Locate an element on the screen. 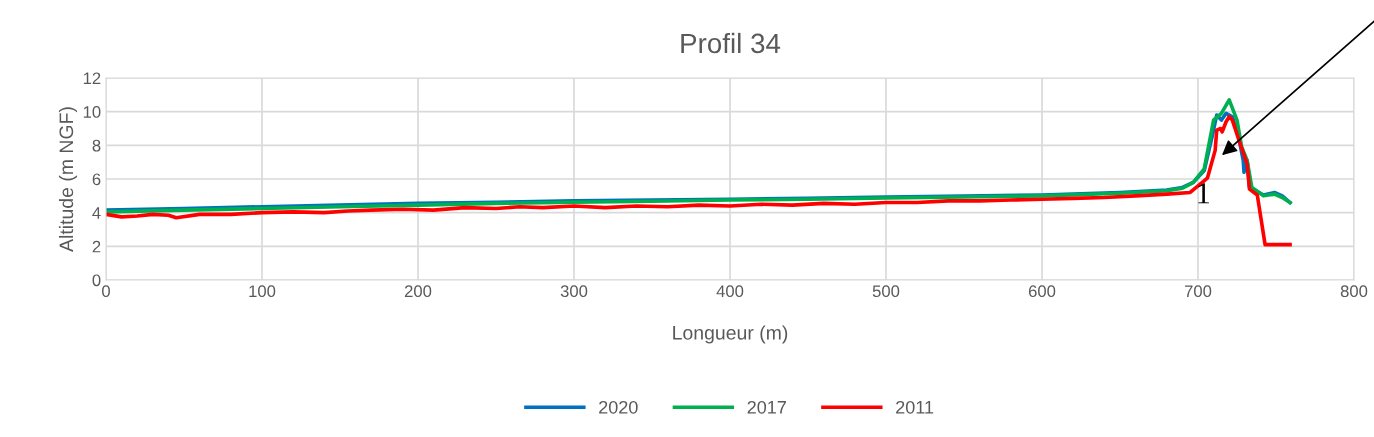  x-tick-label: 500 is located at coordinates (886, 291).